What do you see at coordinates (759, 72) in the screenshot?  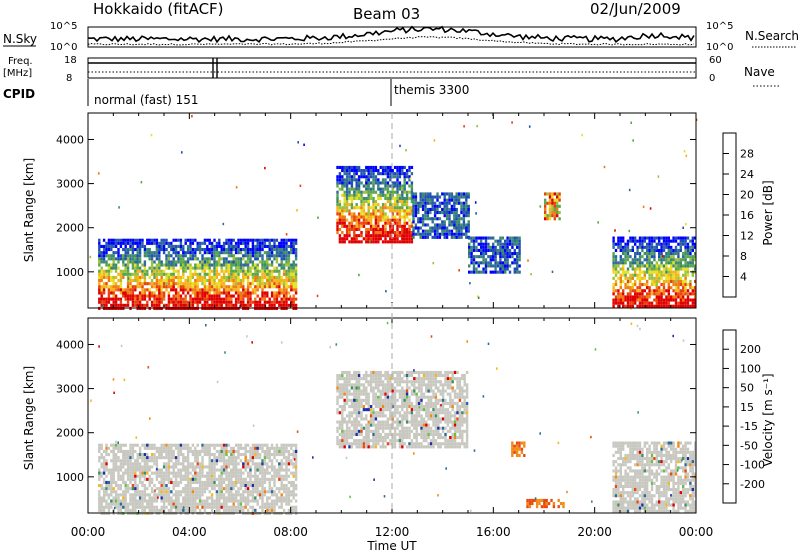 I see `nave-label: Nave` at bounding box center [759, 72].